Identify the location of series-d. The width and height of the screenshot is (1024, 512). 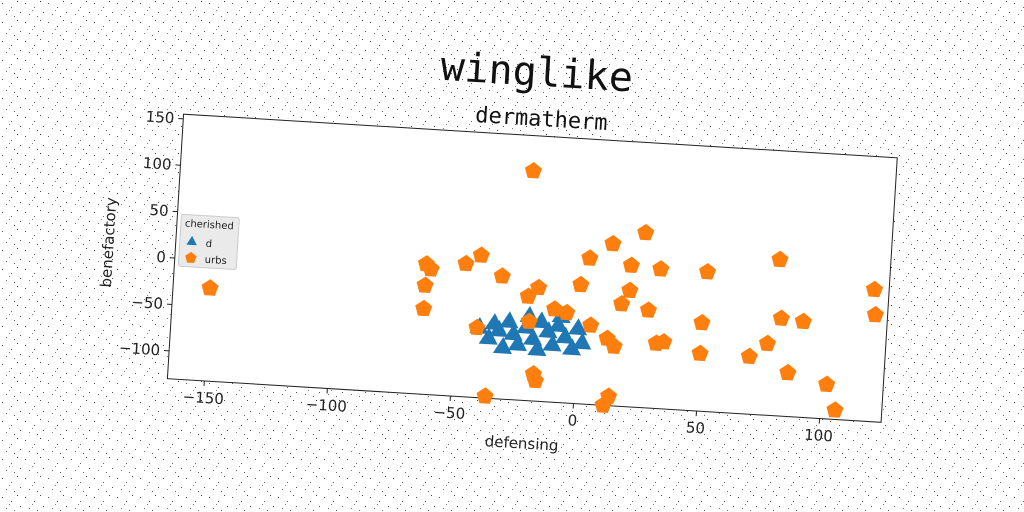
(530, 331).